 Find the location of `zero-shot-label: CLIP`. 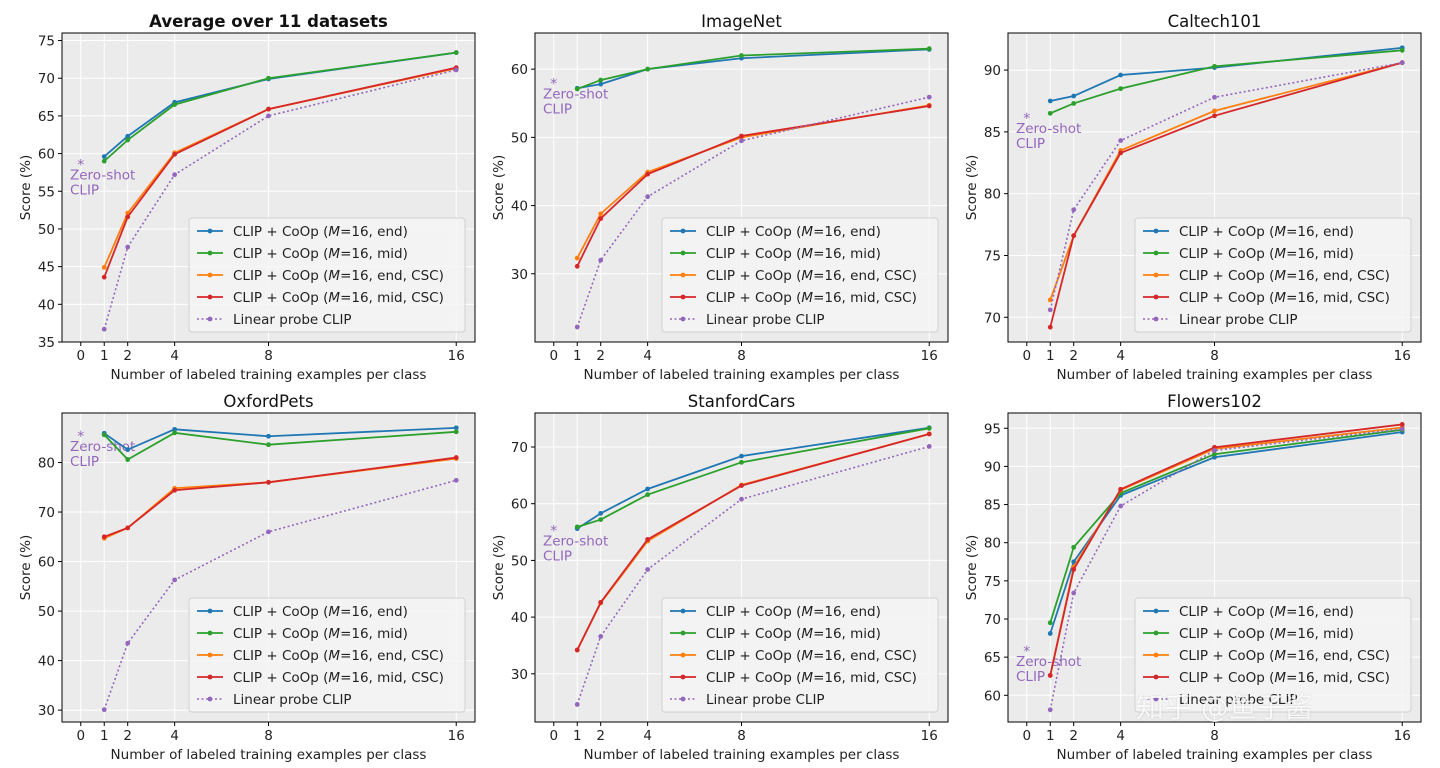

zero-shot-label: CLIP is located at coordinates (84, 462).